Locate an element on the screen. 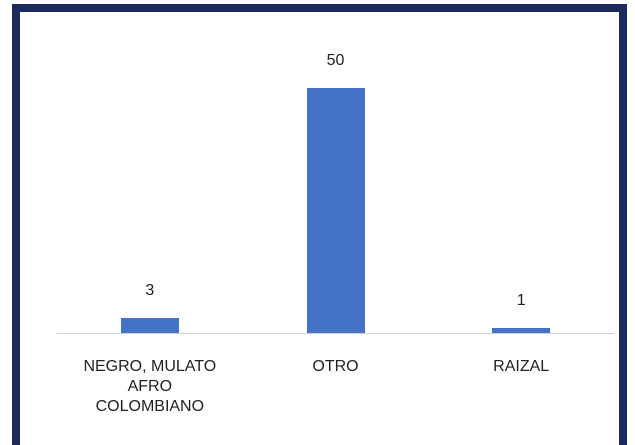 This screenshot has height=445, width=635. x-tick-label: OTRO is located at coordinates (335, 366).